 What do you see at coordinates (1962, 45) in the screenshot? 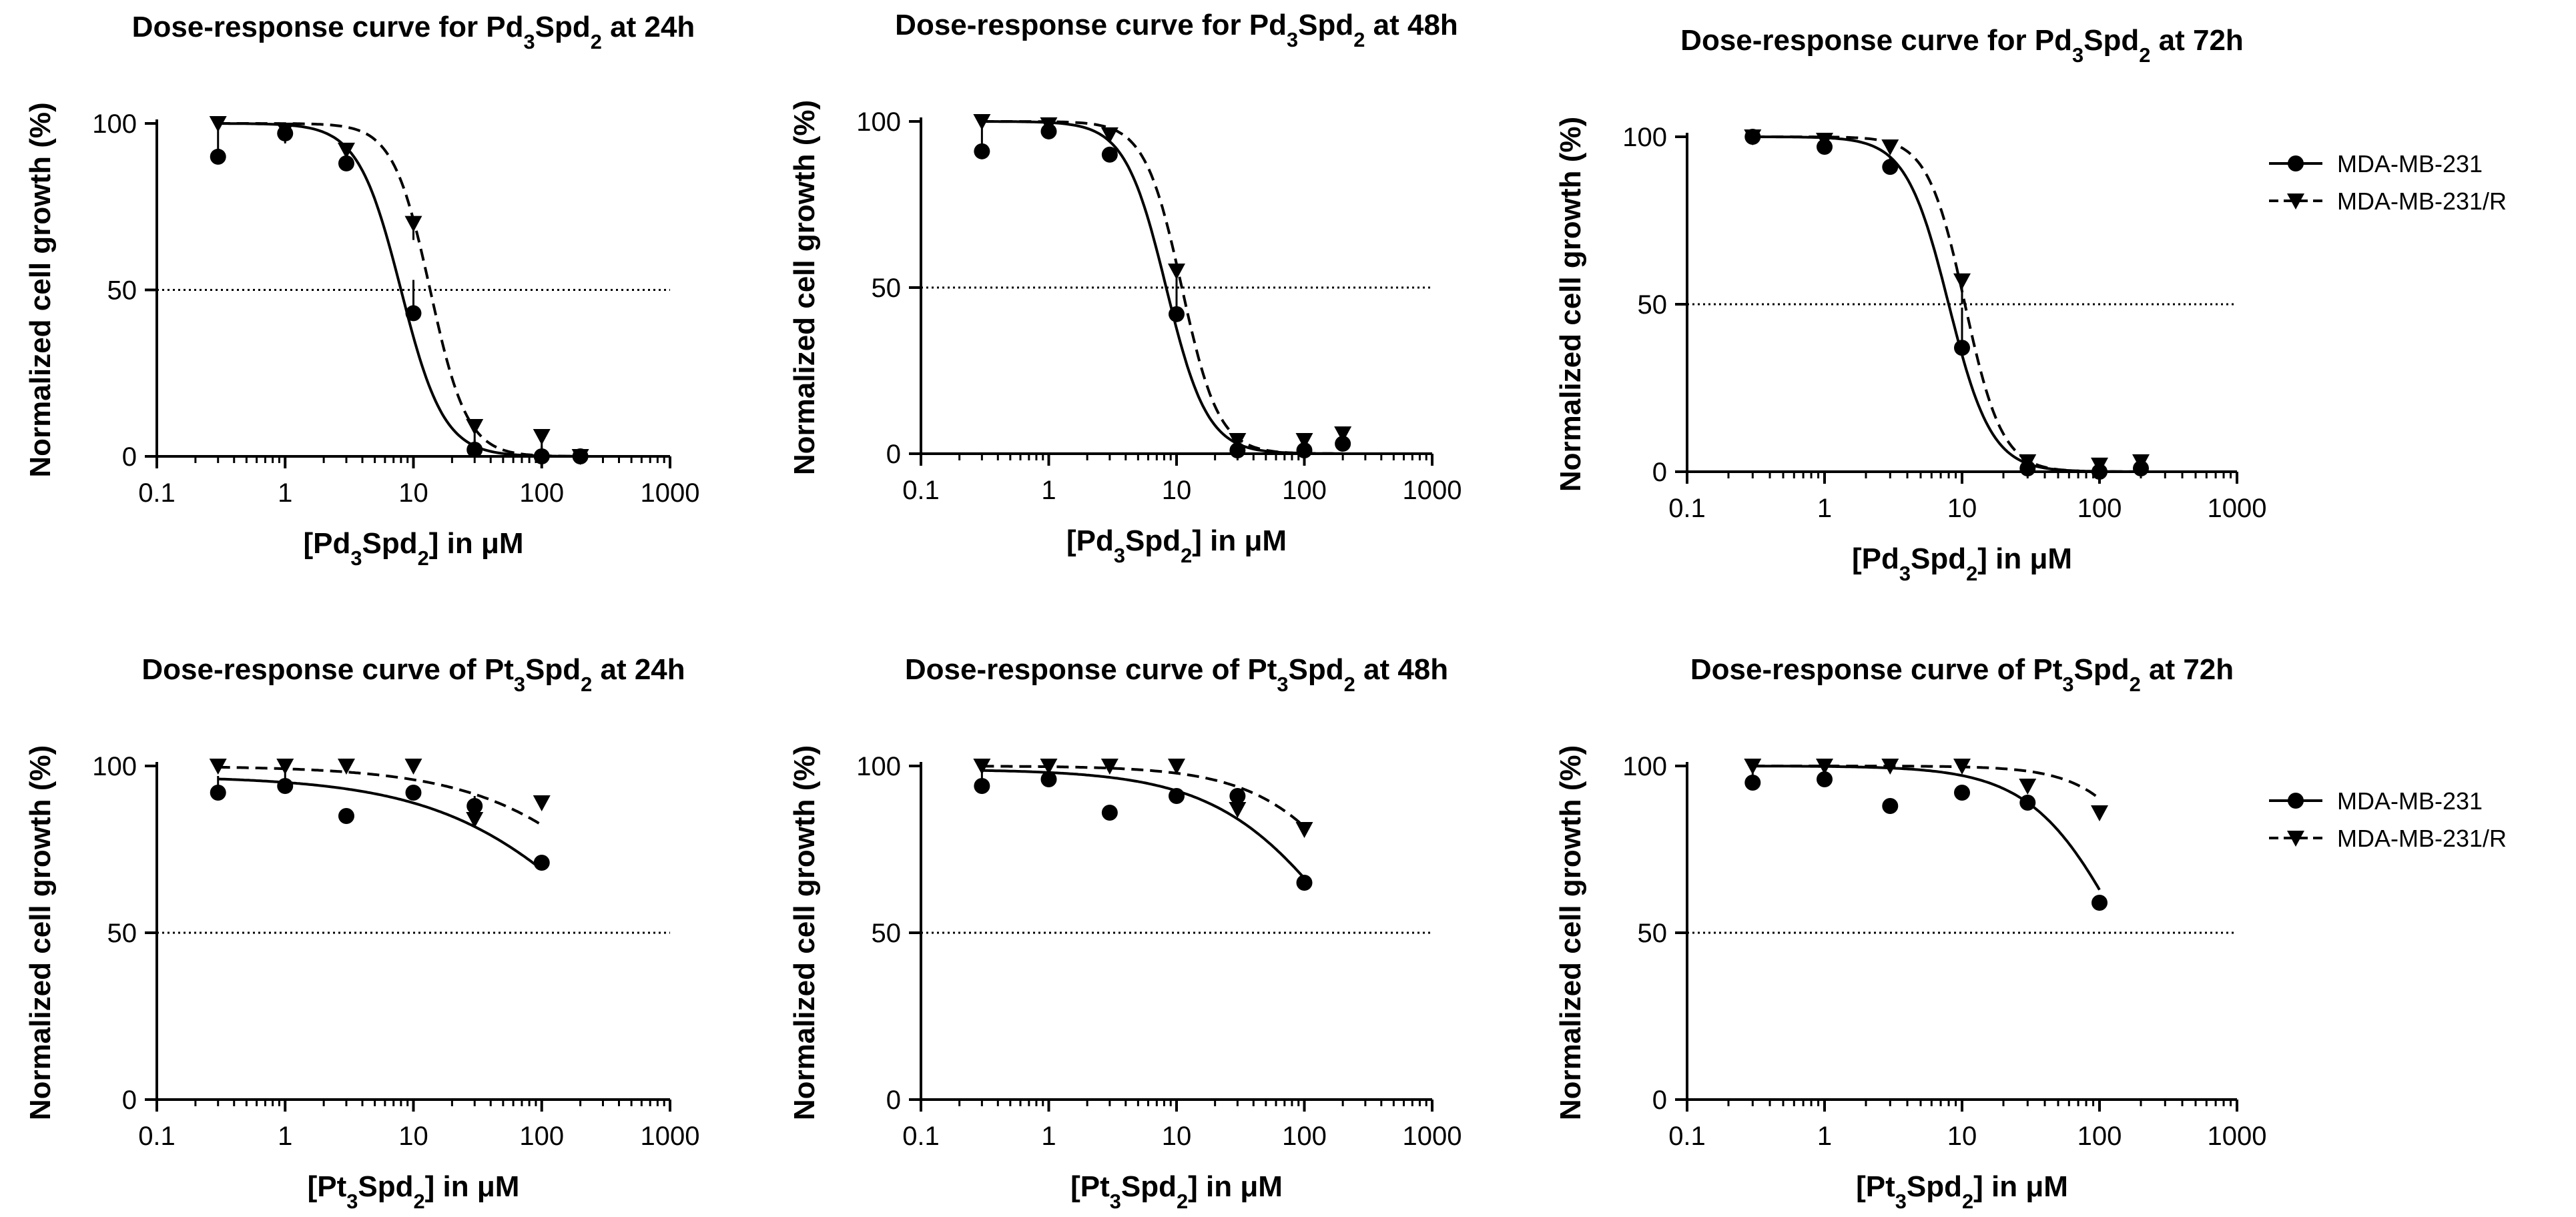
I see `chart-title: Dose-response curve for Pd3Spd2 at 72h` at bounding box center [1962, 45].